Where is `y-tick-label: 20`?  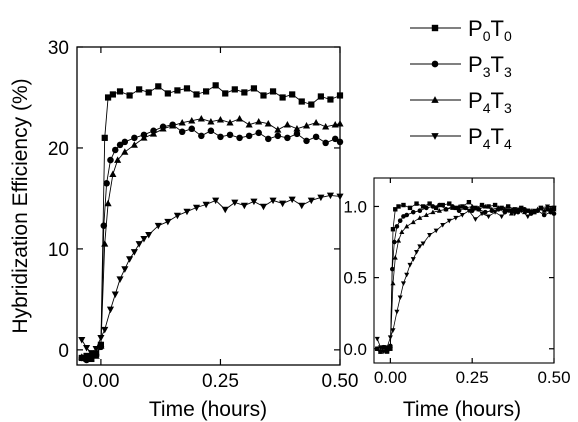
y-tick-label: 20 is located at coordinates (58, 149).